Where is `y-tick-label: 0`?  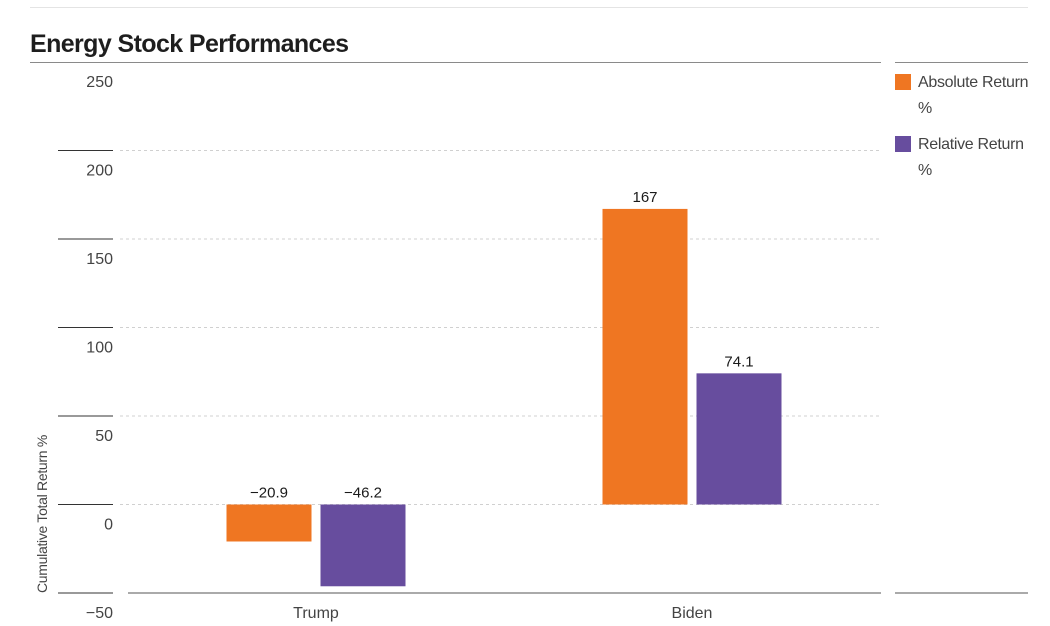 y-tick-label: 0 is located at coordinates (108, 525).